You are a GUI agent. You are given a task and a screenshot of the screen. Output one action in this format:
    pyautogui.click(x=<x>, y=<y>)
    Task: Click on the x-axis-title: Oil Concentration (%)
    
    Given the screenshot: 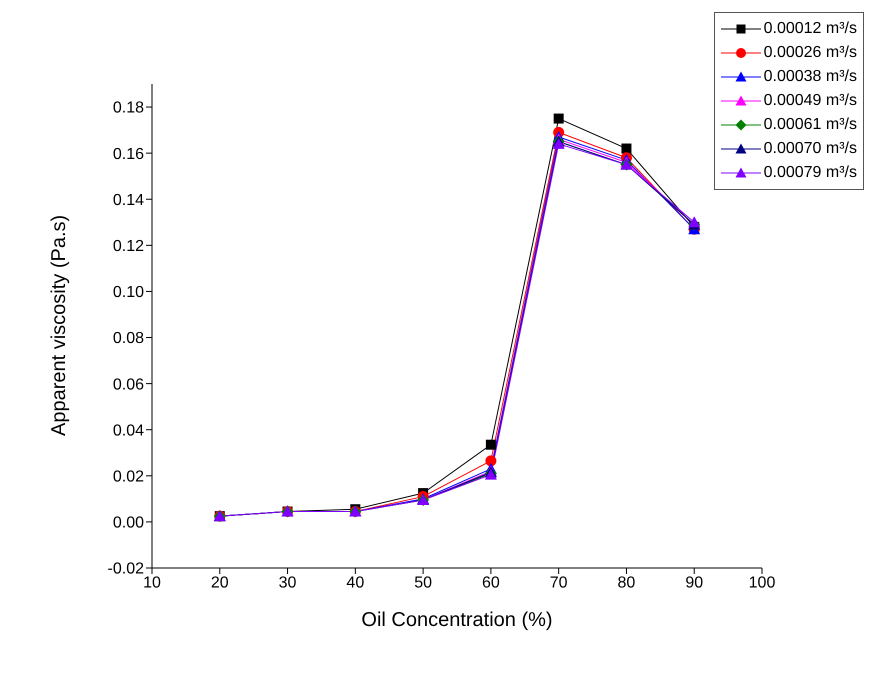 What is the action you would take?
    pyautogui.click(x=457, y=620)
    